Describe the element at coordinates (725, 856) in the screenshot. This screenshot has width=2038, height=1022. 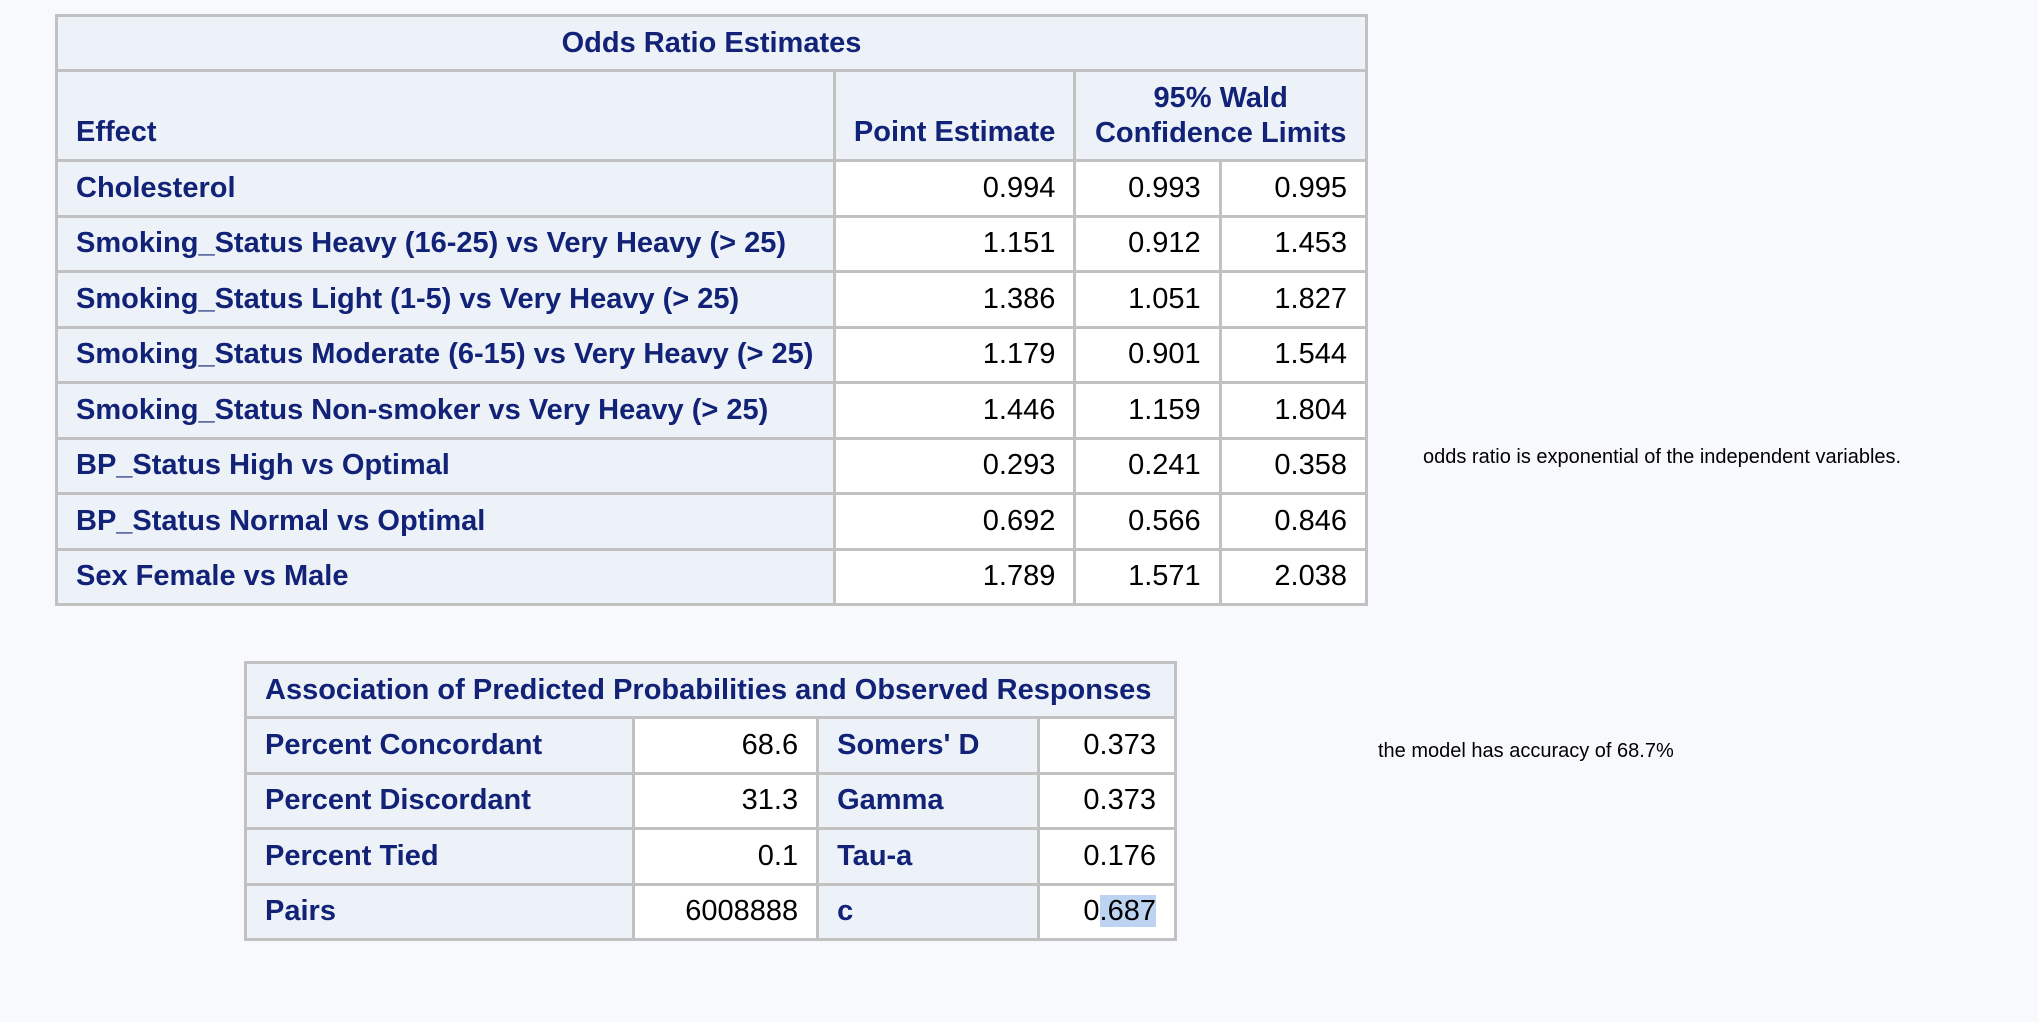
I see `statistic-value: 0.1` at that location.